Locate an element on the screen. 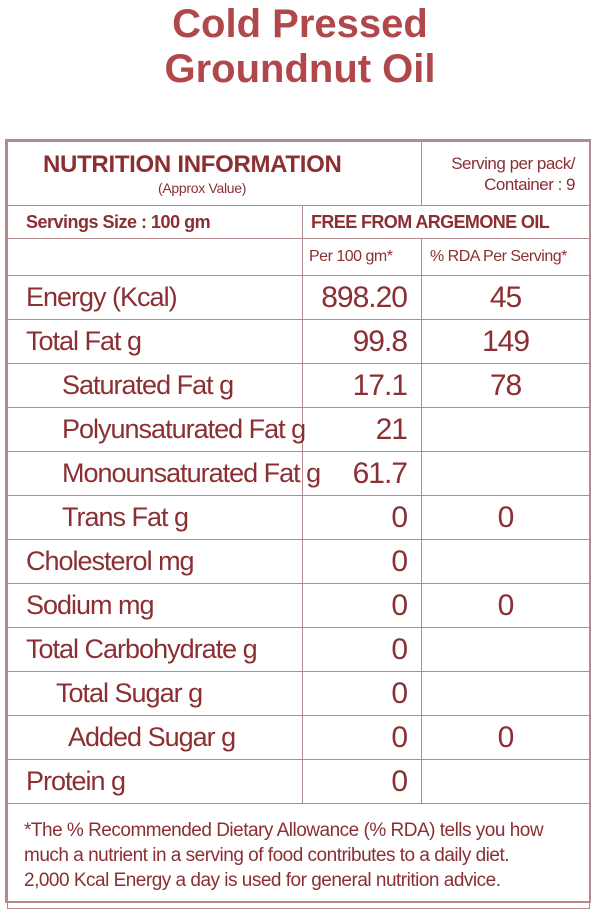  table-row: Total Fat g 99.8 149 is located at coordinates (298, 341).